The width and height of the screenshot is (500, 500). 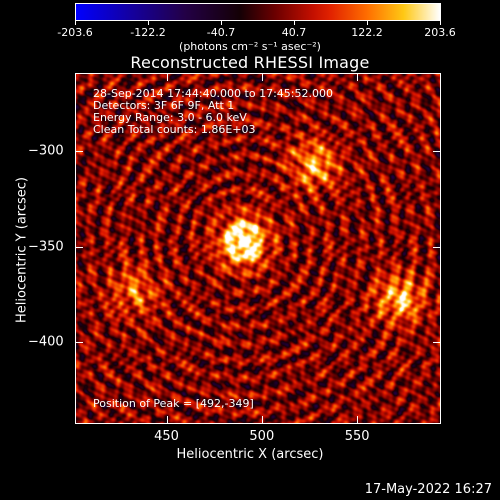 I want to click on colorbar-units: (photons cm⁻² s⁻¹ asec⁻²), so click(x=250, y=46).